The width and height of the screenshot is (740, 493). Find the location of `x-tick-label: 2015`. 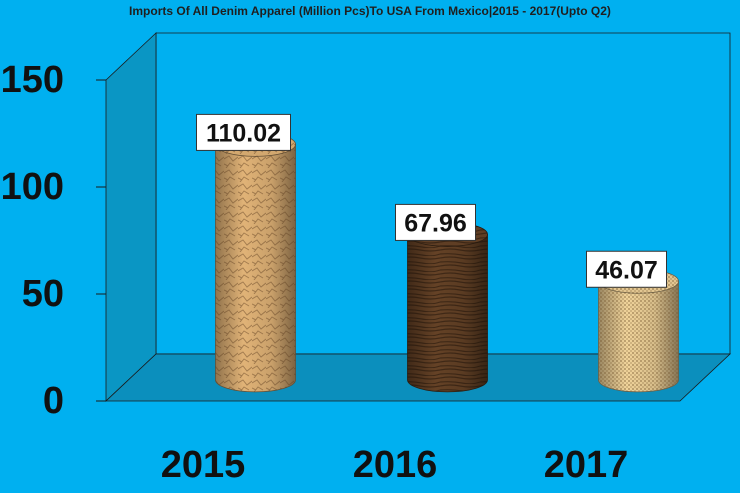

x-tick-label: 2015 is located at coordinates (203, 465).